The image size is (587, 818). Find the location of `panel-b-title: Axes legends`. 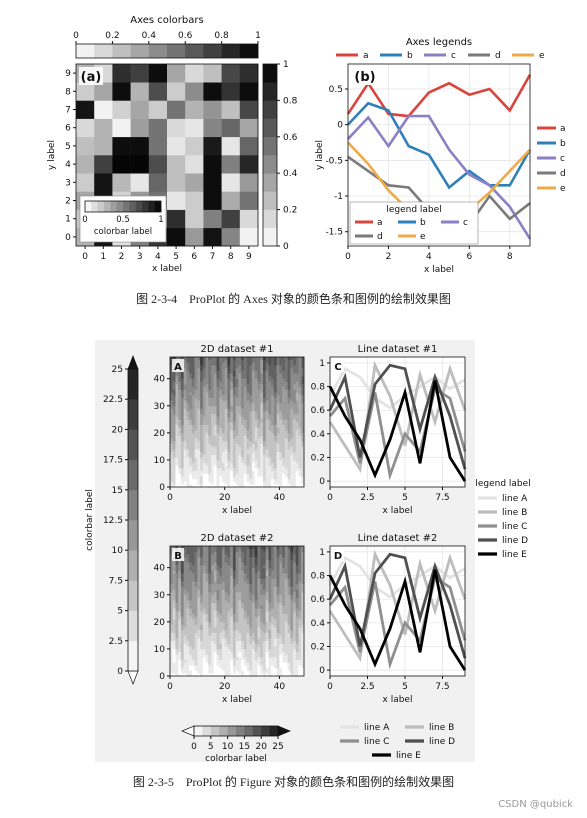

panel-b-title: Axes legends is located at coordinates (439, 42).